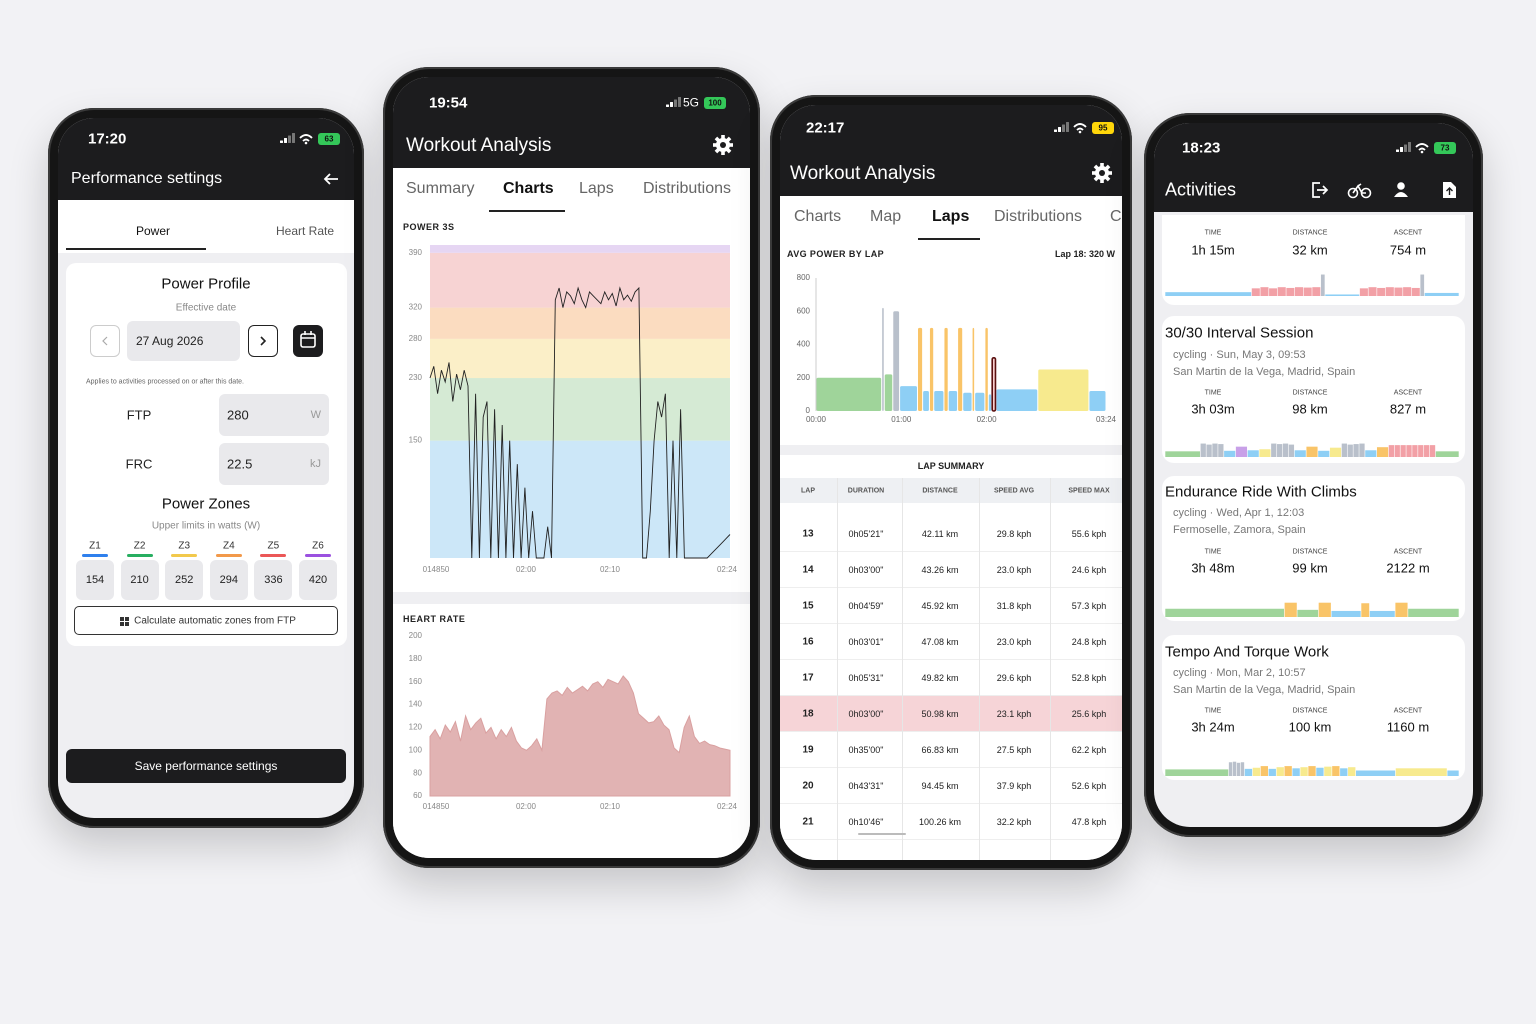 This screenshot has height=1024, width=1536. I want to click on screen-title: Workout Analysis, so click(479, 145).